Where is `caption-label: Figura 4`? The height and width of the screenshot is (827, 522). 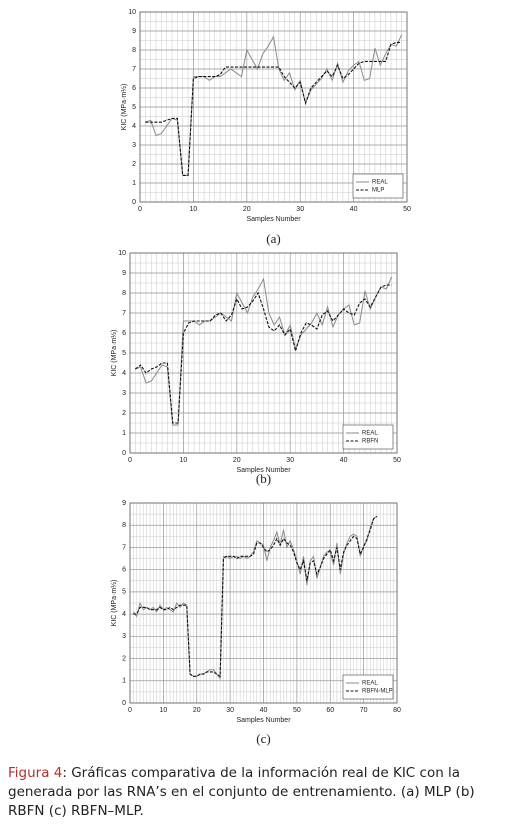
caption-label: Figura 4 is located at coordinates (35, 773).